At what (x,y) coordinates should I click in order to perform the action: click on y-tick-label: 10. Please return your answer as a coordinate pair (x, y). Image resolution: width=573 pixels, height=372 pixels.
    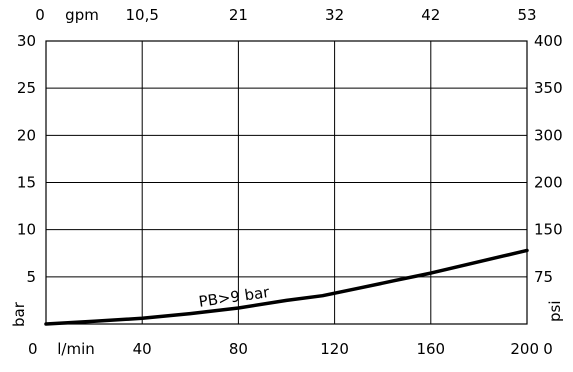
    Looking at the image, I should click on (26, 230).